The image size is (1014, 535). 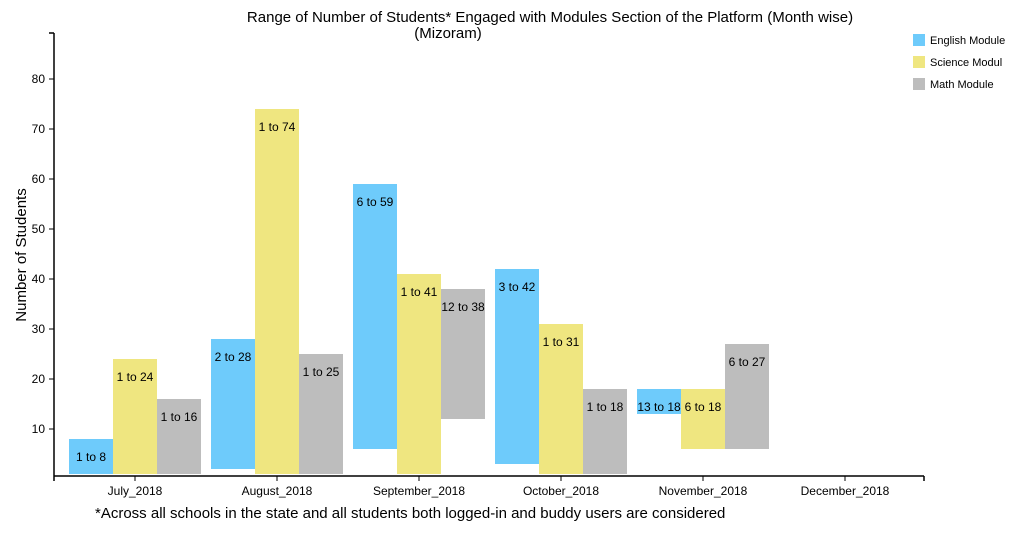 I want to click on y-tick-label: 30, so click(x=39, y=329).